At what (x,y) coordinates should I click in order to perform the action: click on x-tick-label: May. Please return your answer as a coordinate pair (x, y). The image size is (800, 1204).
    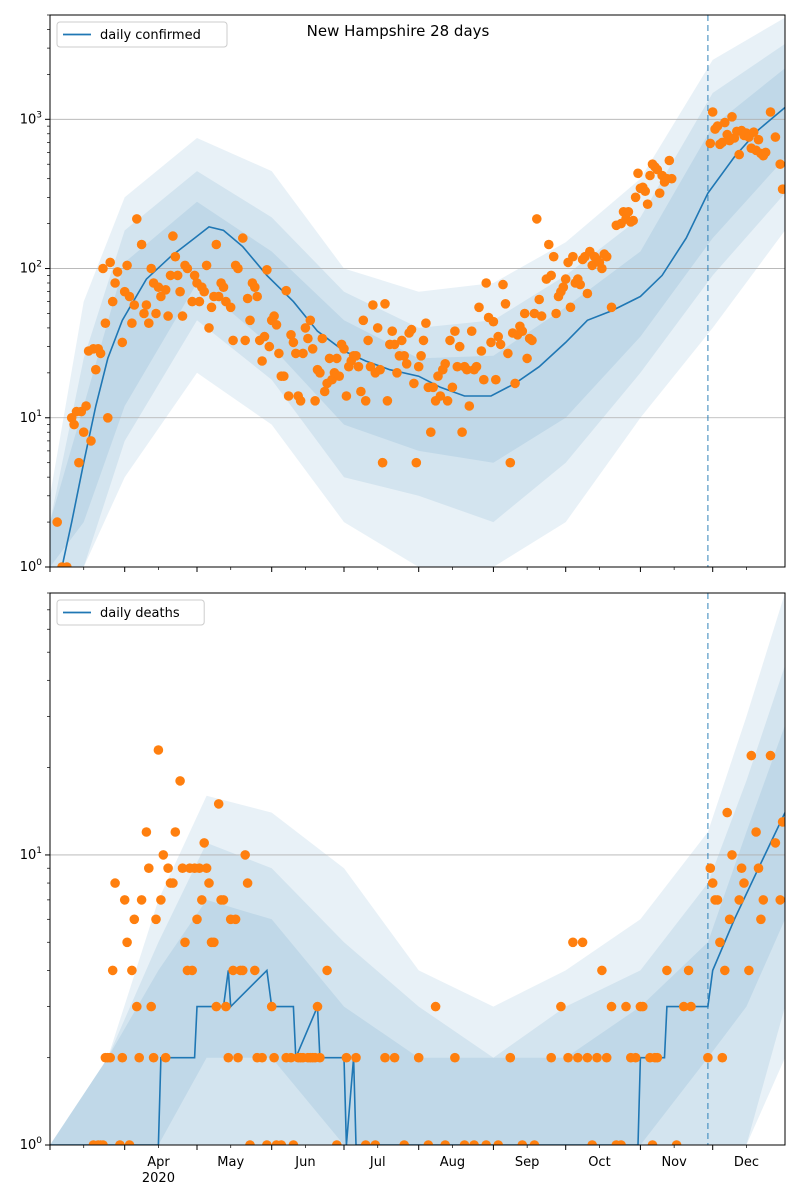
    Looking at the image, I should click on (230, 1162).